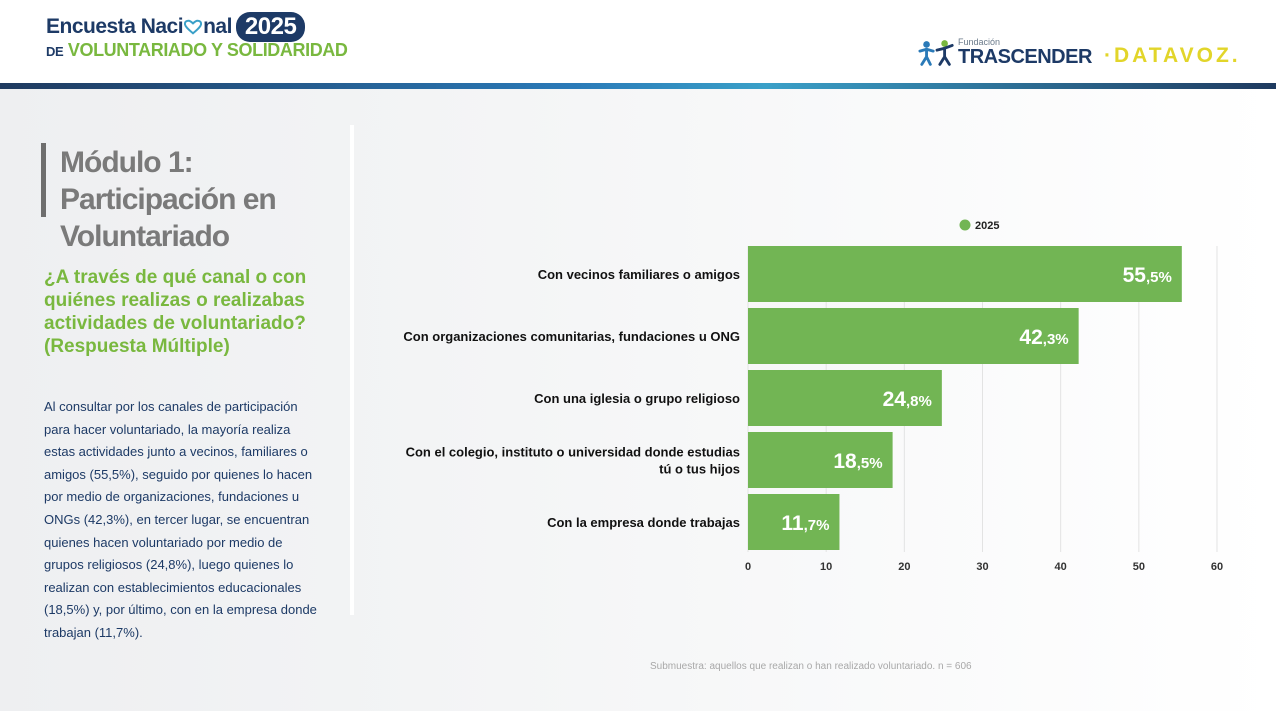 This screenshot has height=711, width=1276. Describe the element at coordinates (1139, 567) in the screenshot. I see `x-tick-label: 50` at that location.